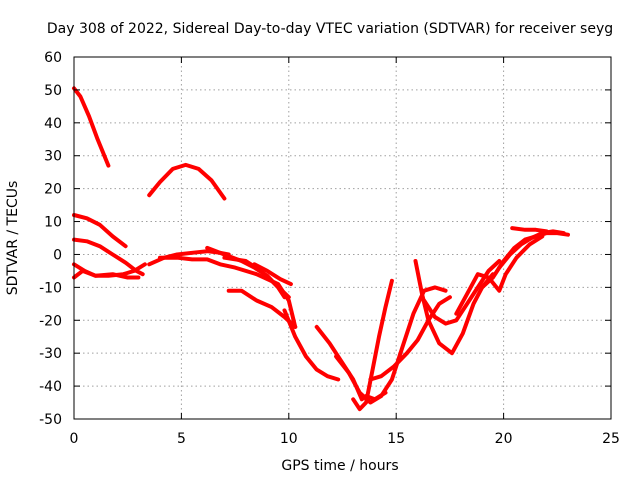 The image size is (640, 480). What do you see at coordinates (345, 439) in the screenshot?
I see `x-axis-tick-labels: 0 5 10 15 20 25` at bounding box center [345, 439].